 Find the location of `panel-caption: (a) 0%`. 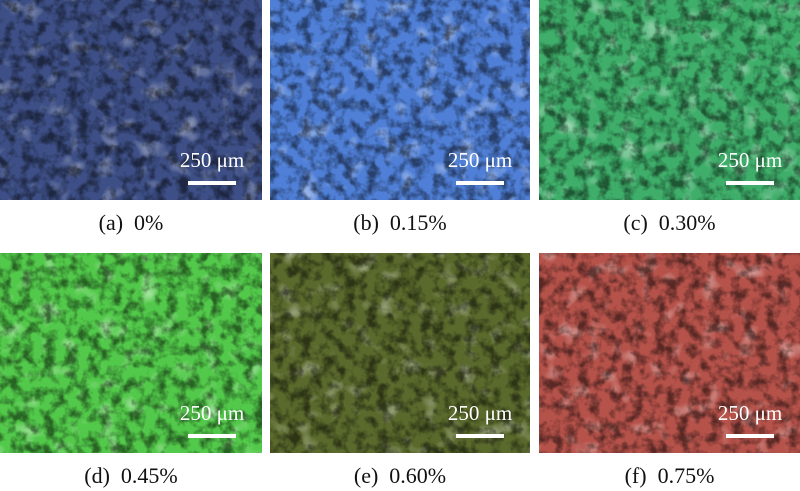

panel-caption: (a) 0% is located at coordinates (131, 222).